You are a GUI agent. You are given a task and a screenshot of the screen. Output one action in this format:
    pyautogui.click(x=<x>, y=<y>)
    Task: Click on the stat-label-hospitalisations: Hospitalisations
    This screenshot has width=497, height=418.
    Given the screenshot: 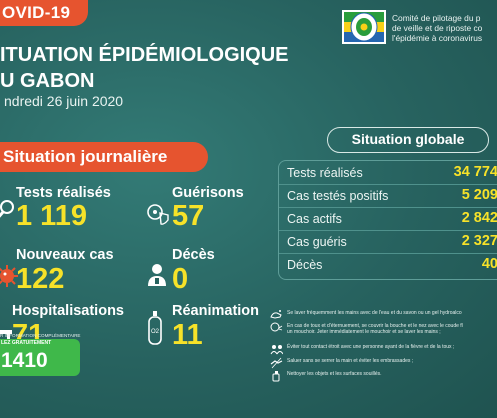 What is the action you would take?
    pyautogui.click(x=68, y=311)
    